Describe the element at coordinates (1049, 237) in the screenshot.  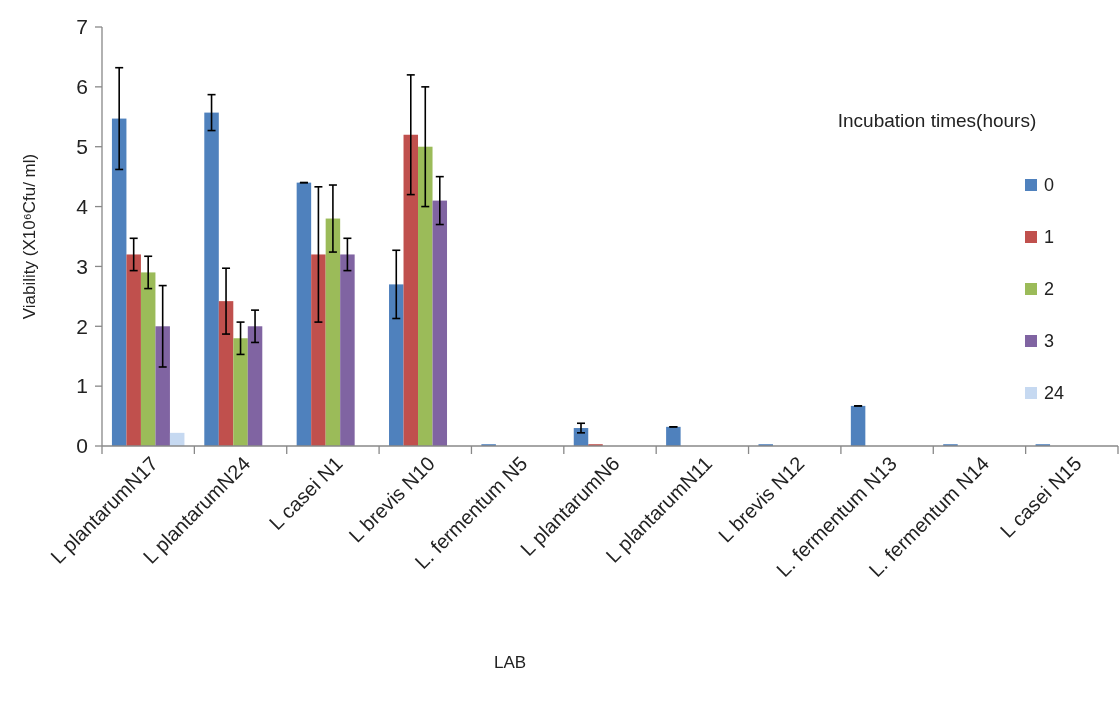
I see `legend-label: 1` at that location.